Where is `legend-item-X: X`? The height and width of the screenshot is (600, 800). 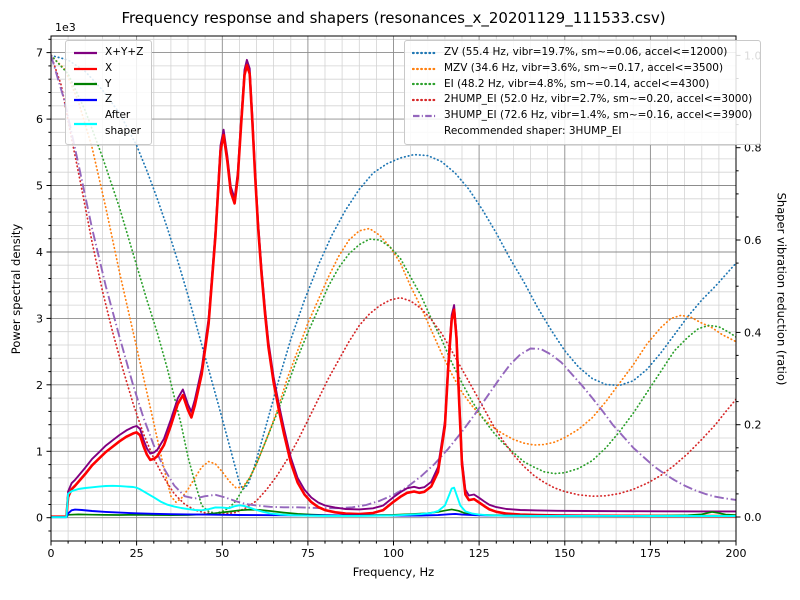 legend-item-X: X is located at coordinates (108, 69).